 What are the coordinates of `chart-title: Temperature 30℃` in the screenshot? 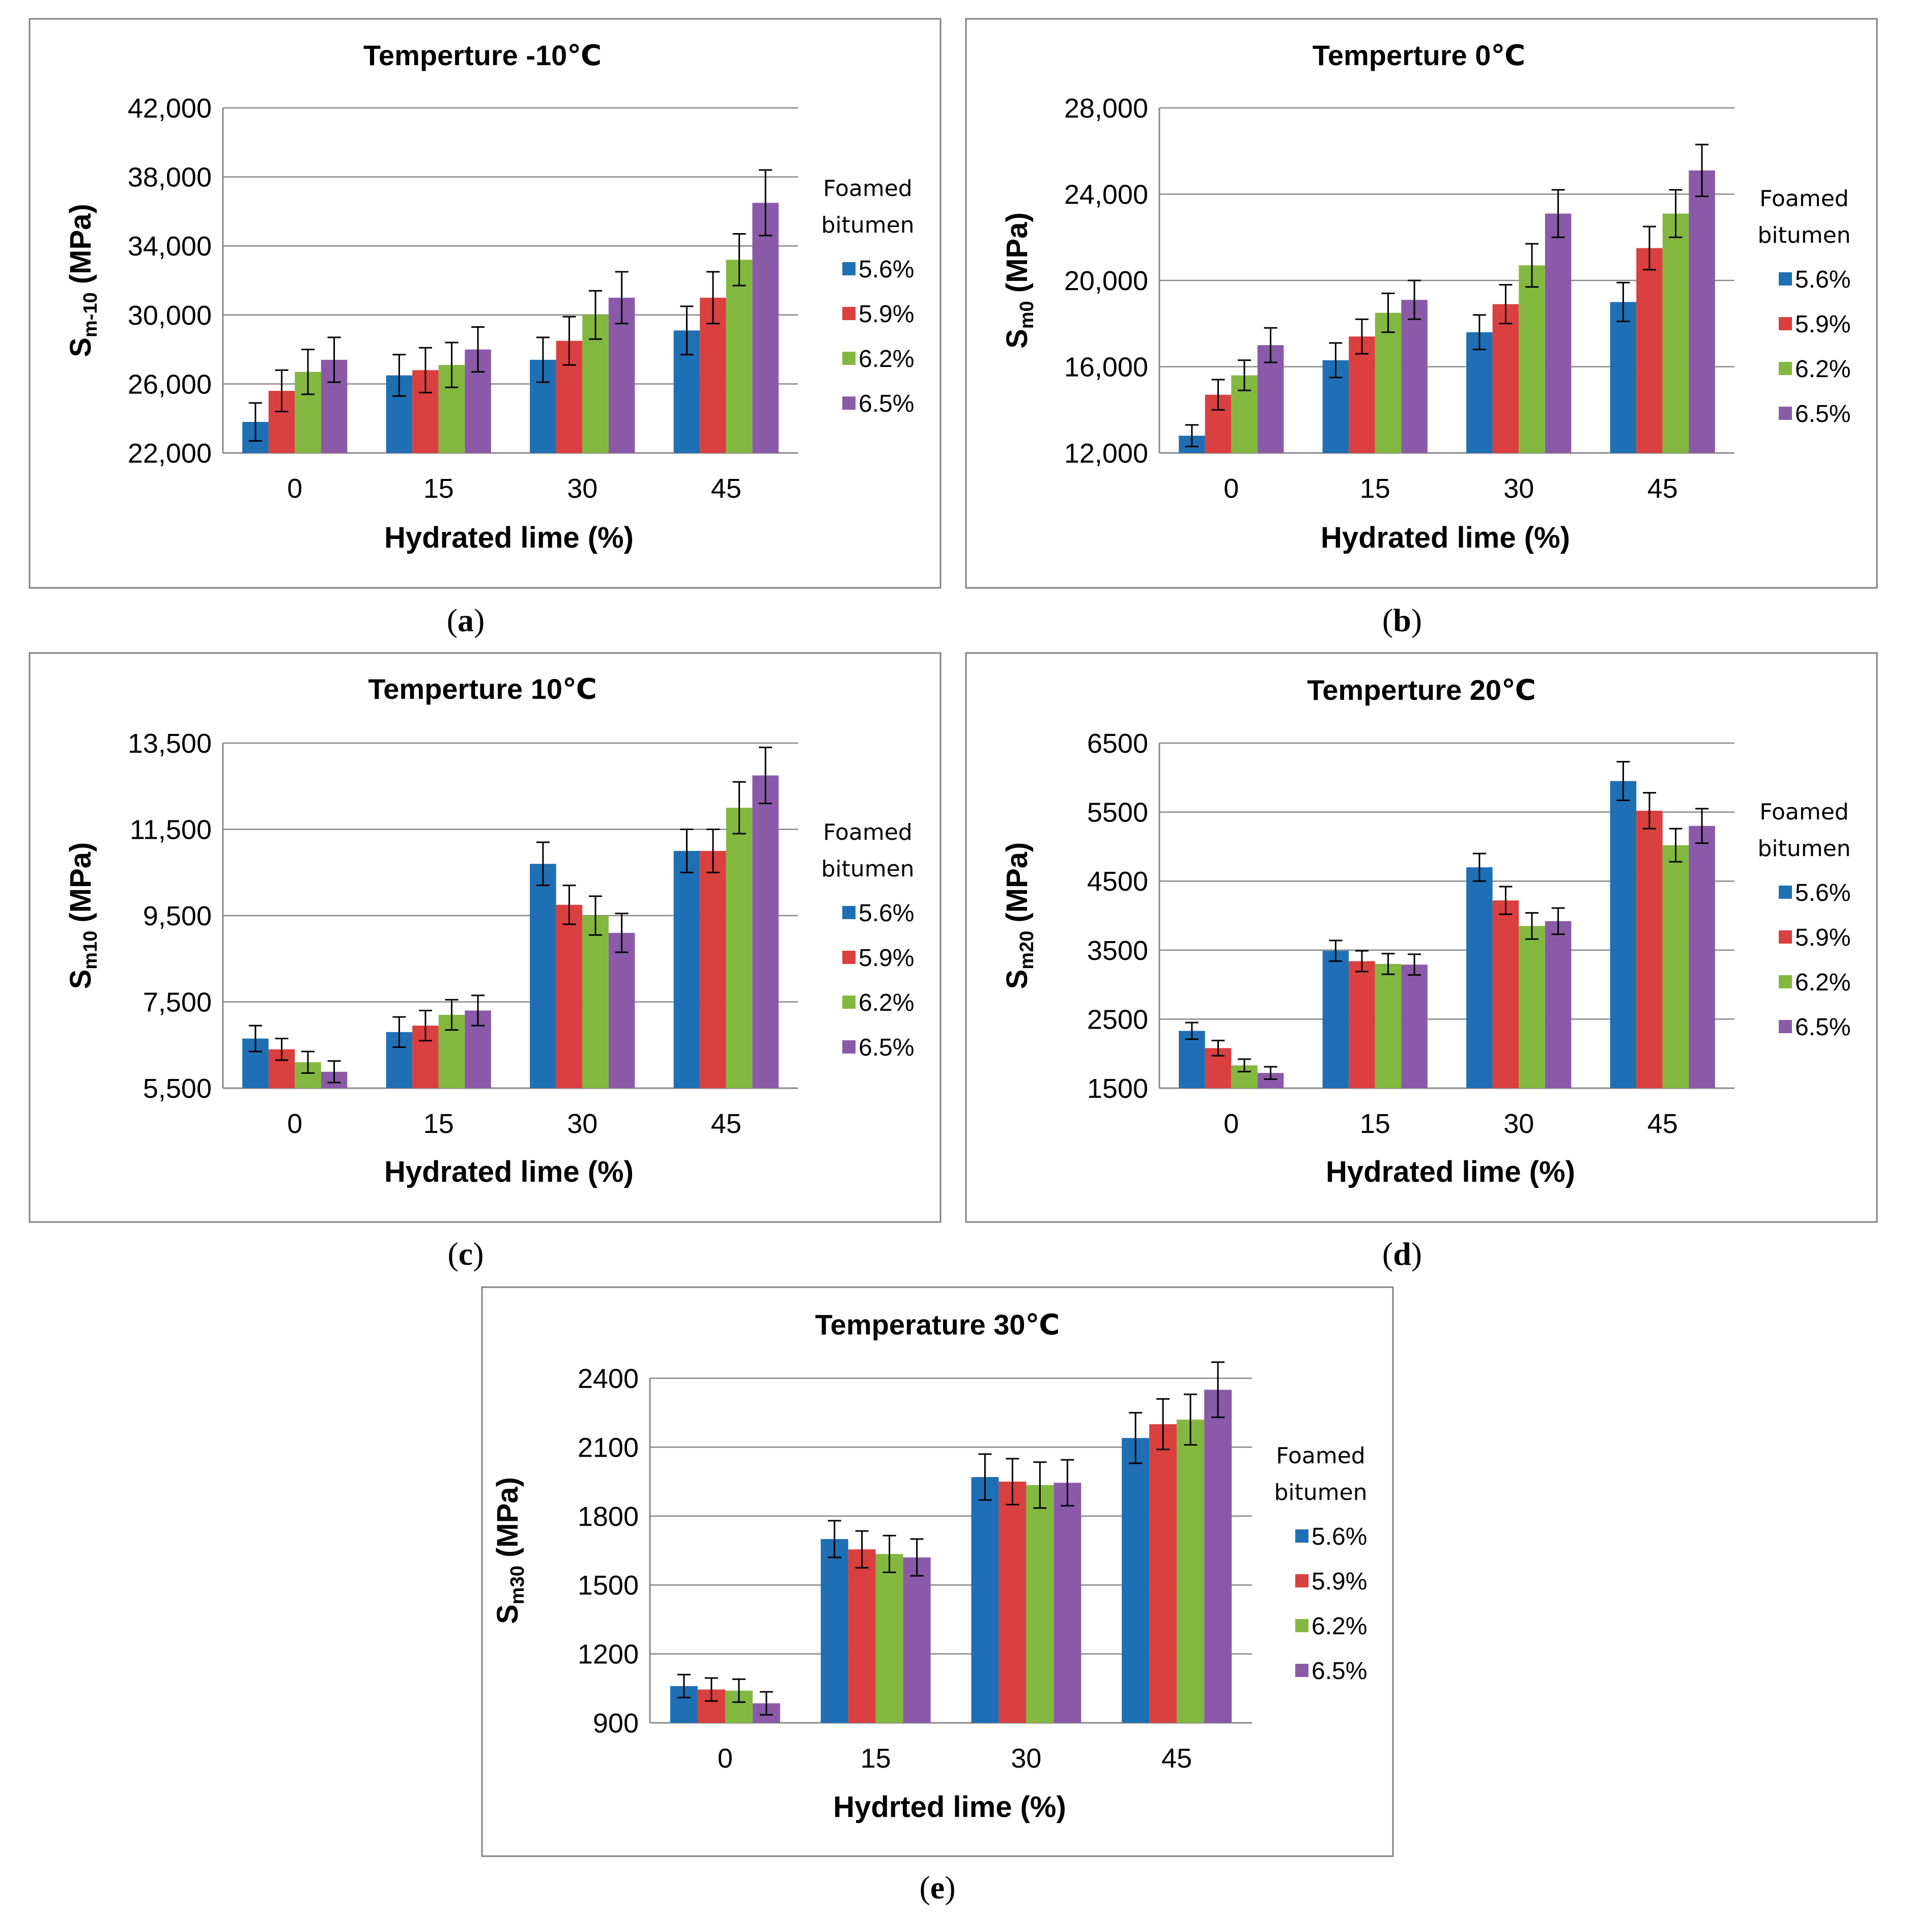 It's located at (937, 1325).